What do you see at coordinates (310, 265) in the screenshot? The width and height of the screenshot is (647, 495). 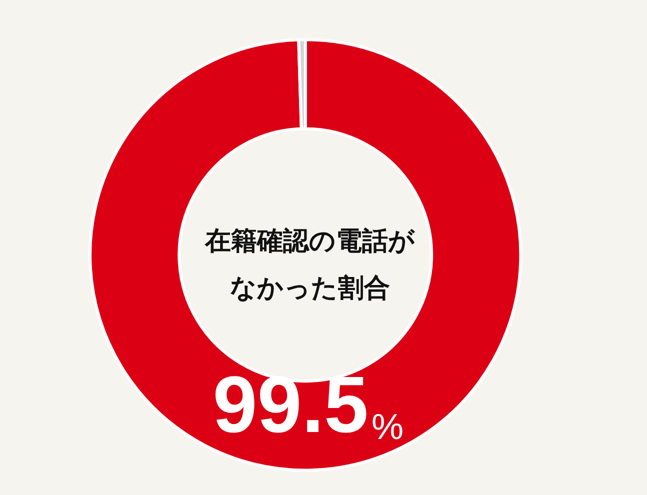 I see `text: 在籍確認の電話がなかった割合` at bounding box center [310, 265].